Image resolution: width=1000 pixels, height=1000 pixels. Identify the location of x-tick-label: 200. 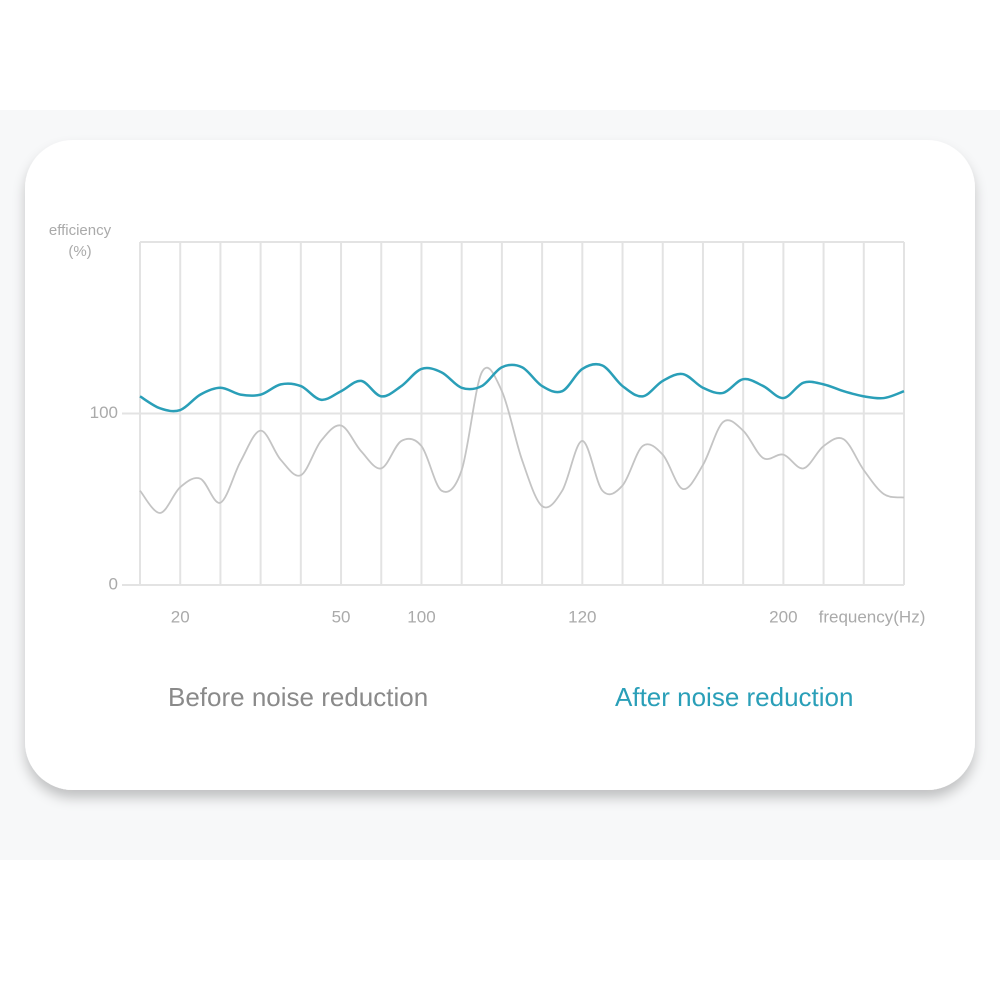
(783, 616).